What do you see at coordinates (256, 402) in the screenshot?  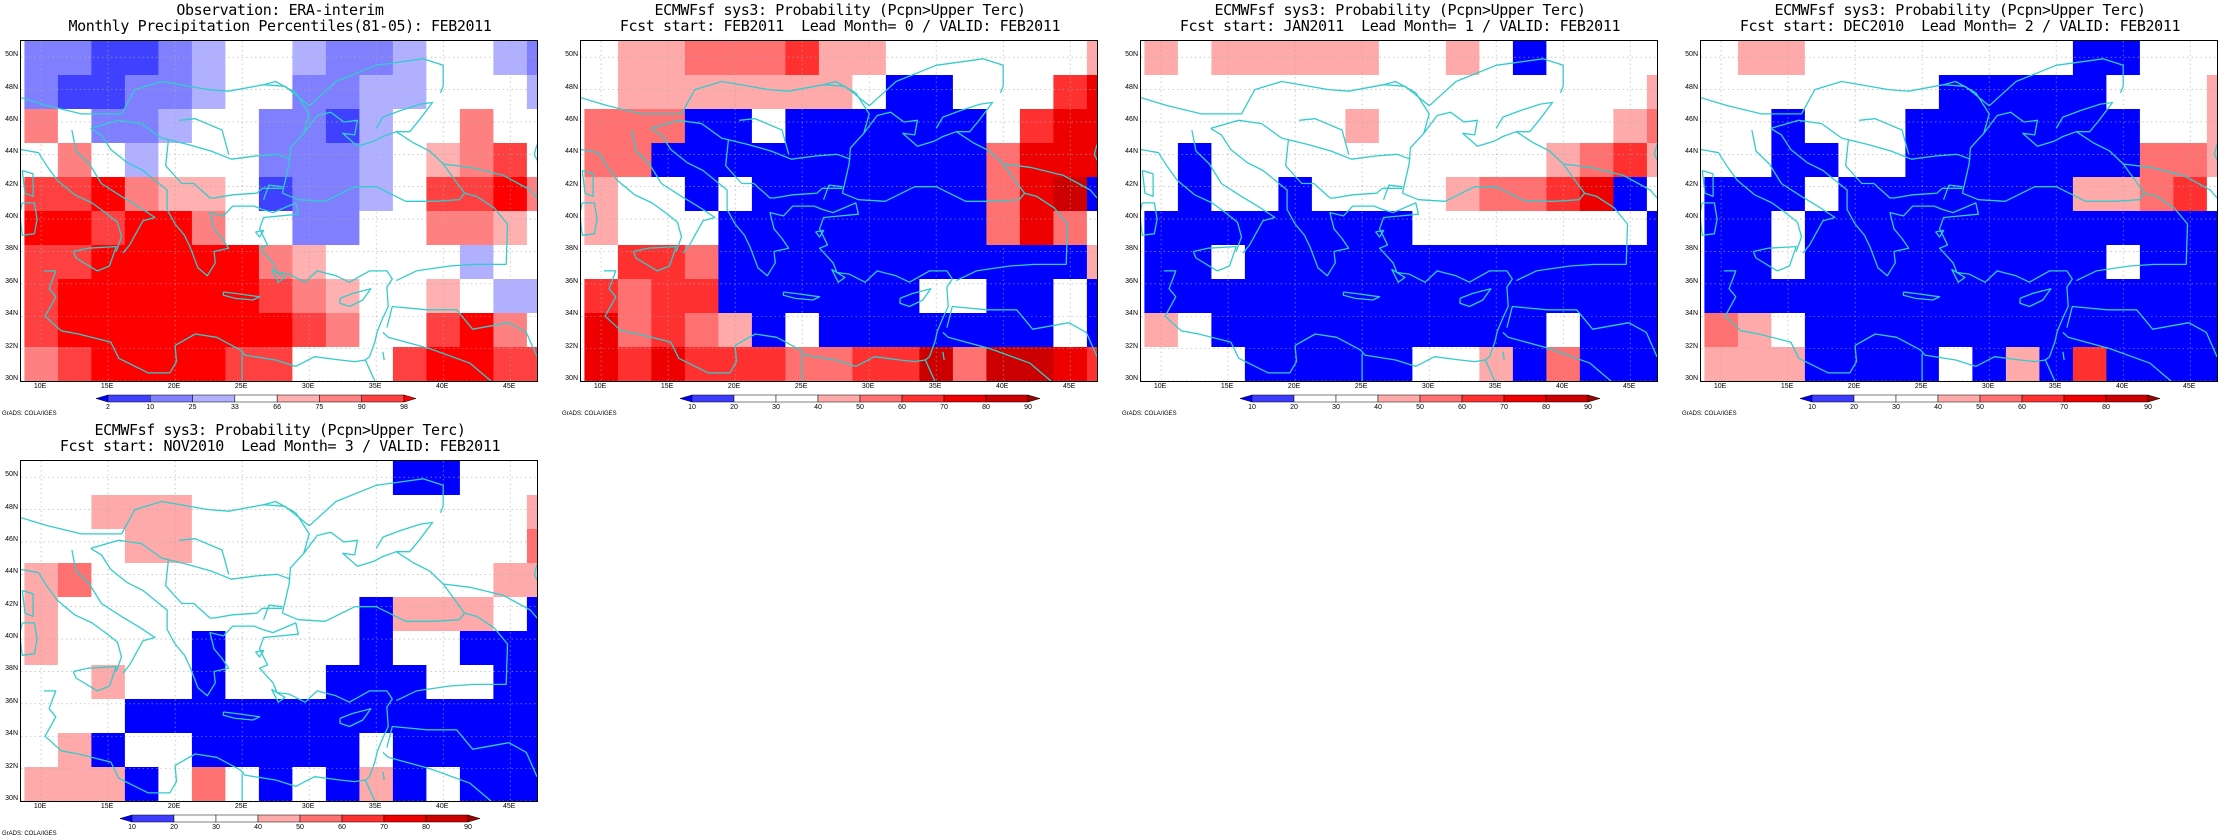 I see `colorbar-canvas: 2 10 25 33 66 75 90 98` at bounding box center [256, 402].